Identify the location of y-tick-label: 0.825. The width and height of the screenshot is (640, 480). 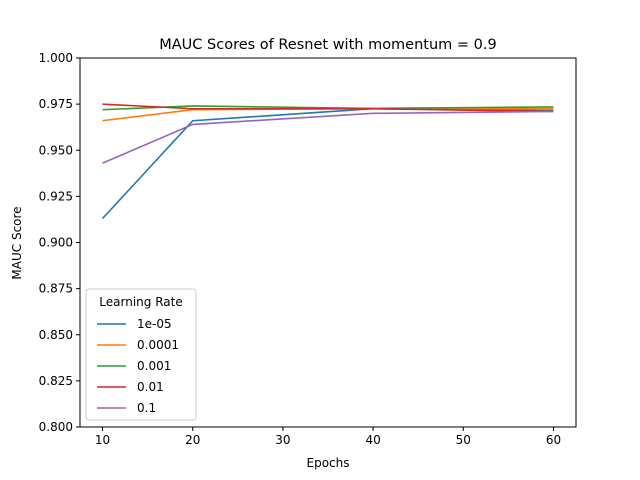
(56, 381).